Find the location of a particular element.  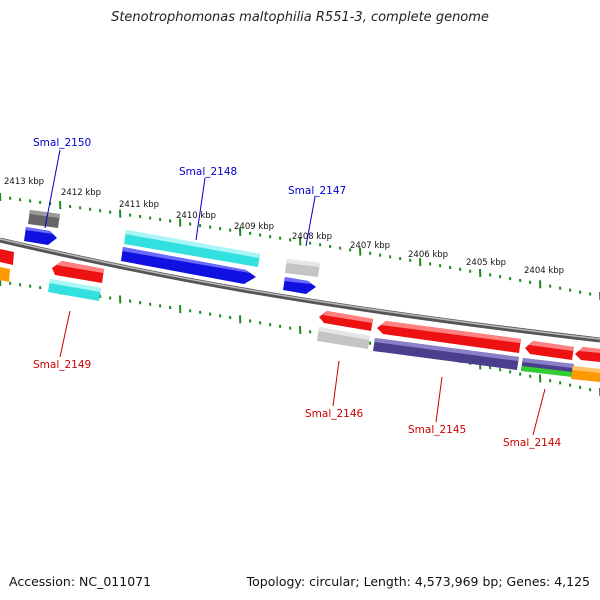

kbp-label-2412: 2412 kbp is located at coordinates (81, 193).